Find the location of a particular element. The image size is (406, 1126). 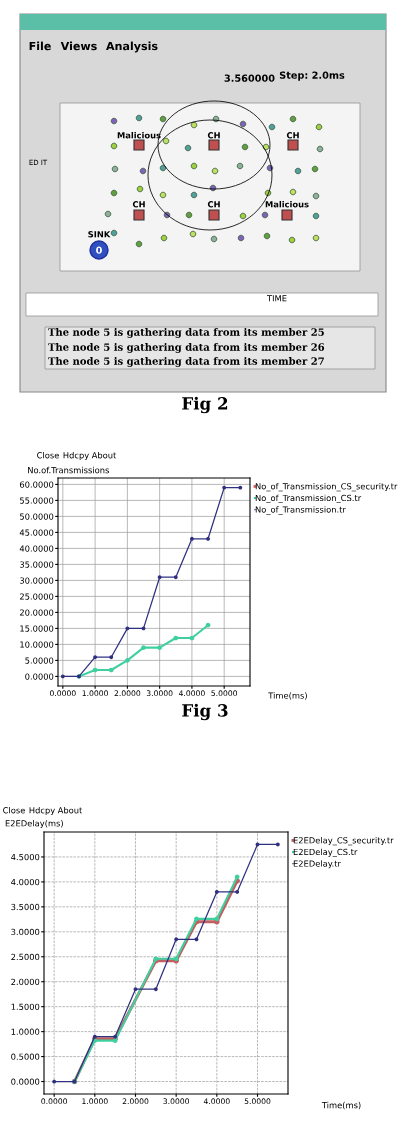

y-tick-label: 35.0000 is located at coordinates (37, 564).